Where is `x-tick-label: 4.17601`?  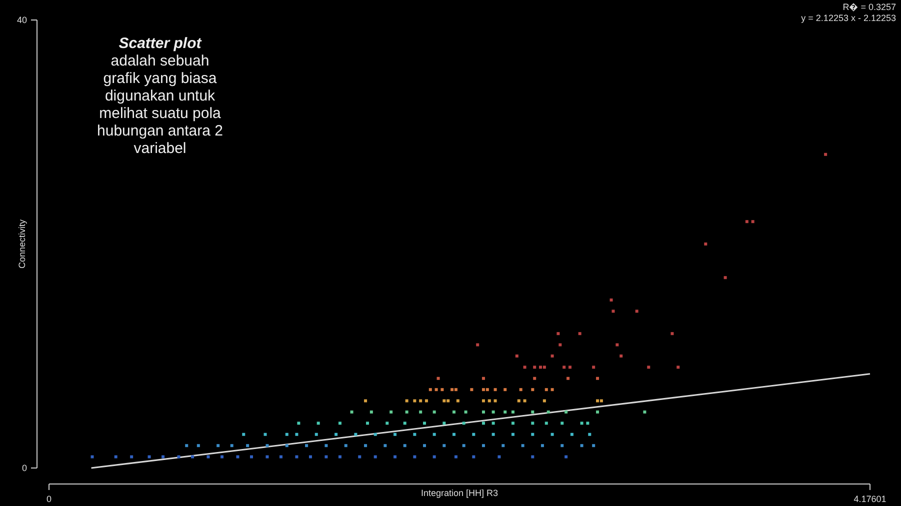 x-tick-label: 4.17601 is located at coordinates (870, 499).